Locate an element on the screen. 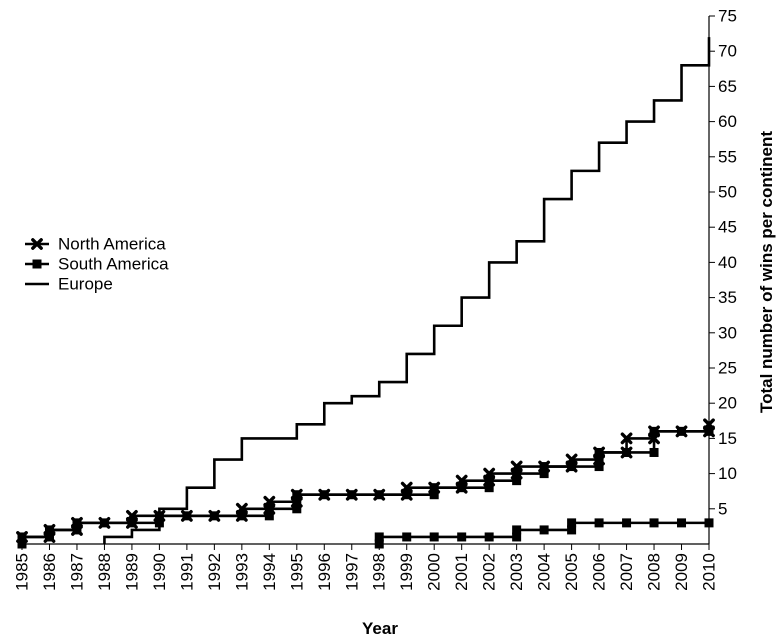 This screenshot has height=640, width=779. x-tick-label: 1998 is located at coordinates (379, 572).